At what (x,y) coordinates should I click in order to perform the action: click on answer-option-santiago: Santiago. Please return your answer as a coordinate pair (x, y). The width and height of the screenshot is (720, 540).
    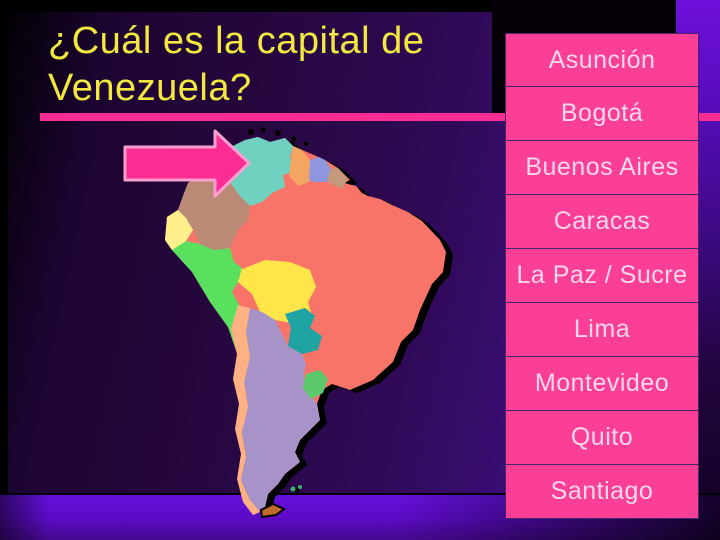
    Looking at the image, I should click on (602, 492).